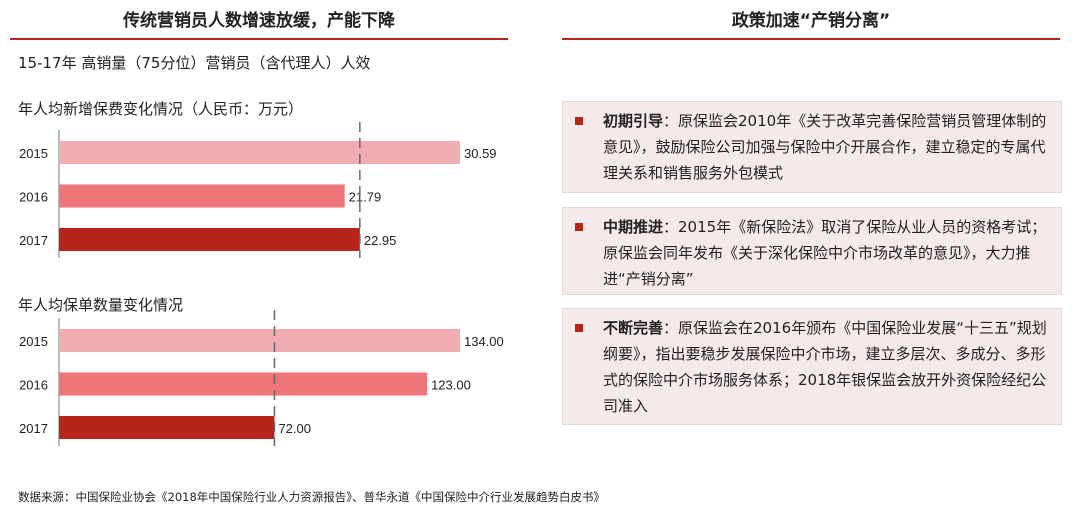  What do you see at coordinates (633, 227) in the screenshot?
I see `policy-head: 中期推进` at bounding box center [633, 227].